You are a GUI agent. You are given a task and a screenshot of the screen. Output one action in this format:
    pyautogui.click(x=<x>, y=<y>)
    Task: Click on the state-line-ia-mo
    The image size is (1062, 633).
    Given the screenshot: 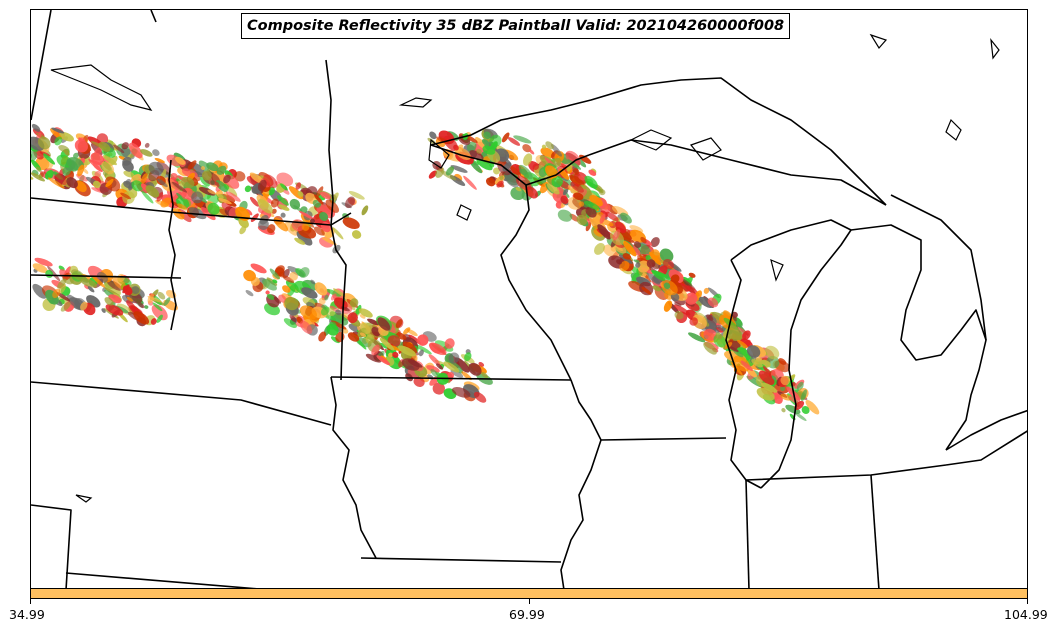 What is the action you would take?
    pyautogui.click(x=461, y=560)
    